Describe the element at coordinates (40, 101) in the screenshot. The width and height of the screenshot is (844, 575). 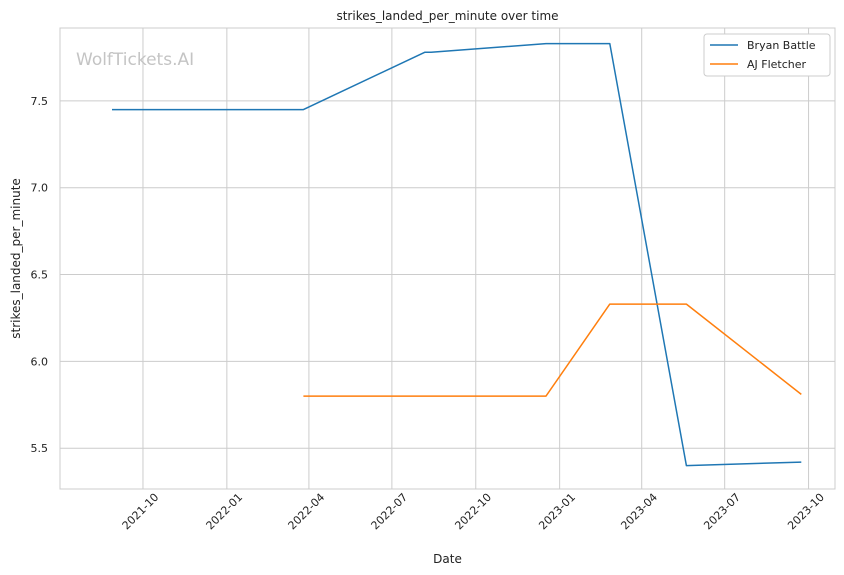
I see `y-tick-label: 7.5` at that location.